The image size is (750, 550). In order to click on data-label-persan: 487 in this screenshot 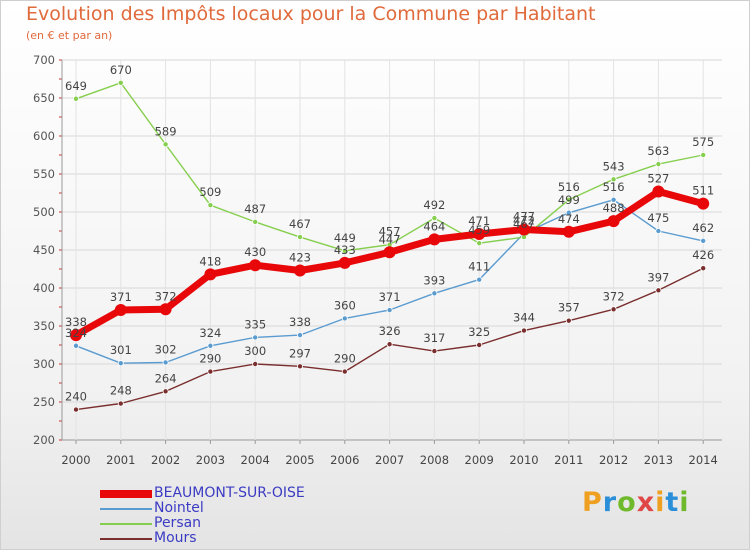, I will do `click(255, 209)`.